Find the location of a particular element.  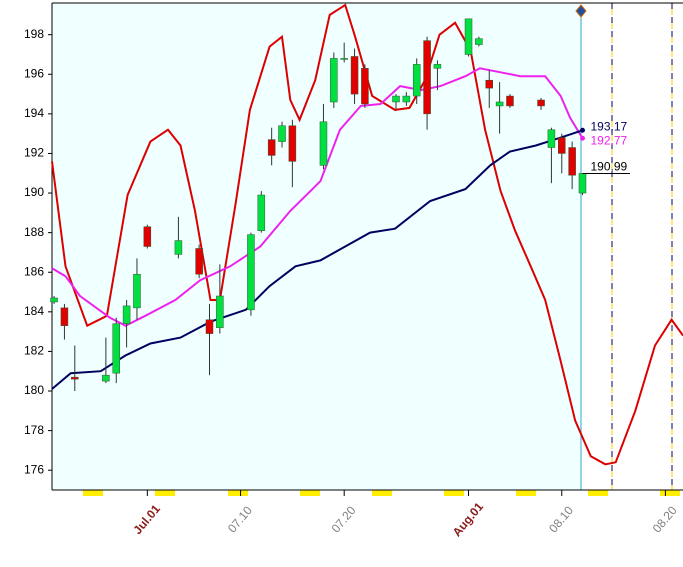

y-tick-label: 182 is located at coordinates (34, 351).